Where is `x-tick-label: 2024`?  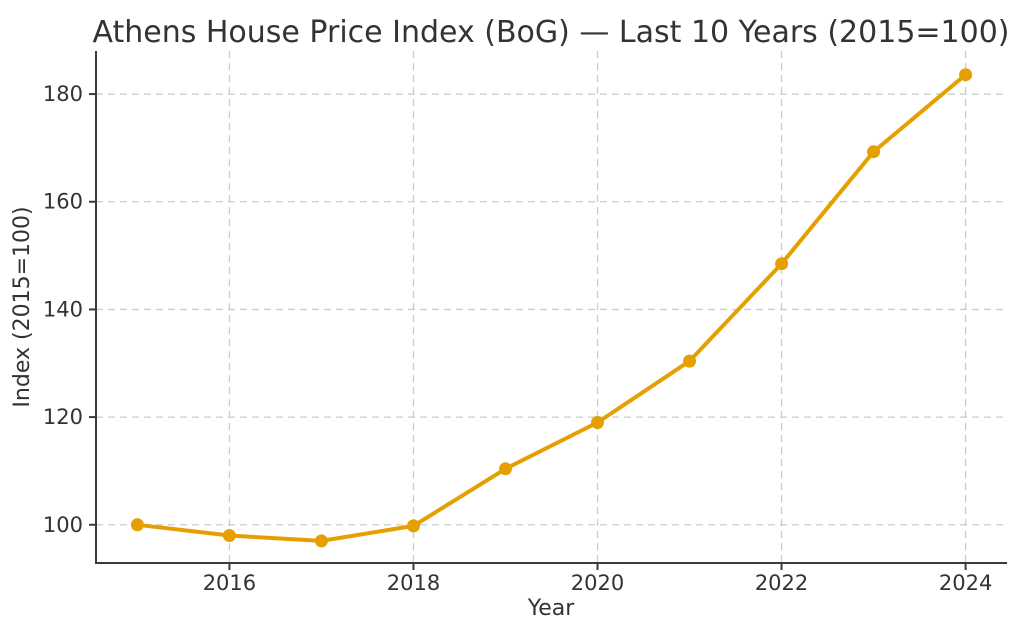 x-tick-label: 2024 is located at coordinates (965, 583).